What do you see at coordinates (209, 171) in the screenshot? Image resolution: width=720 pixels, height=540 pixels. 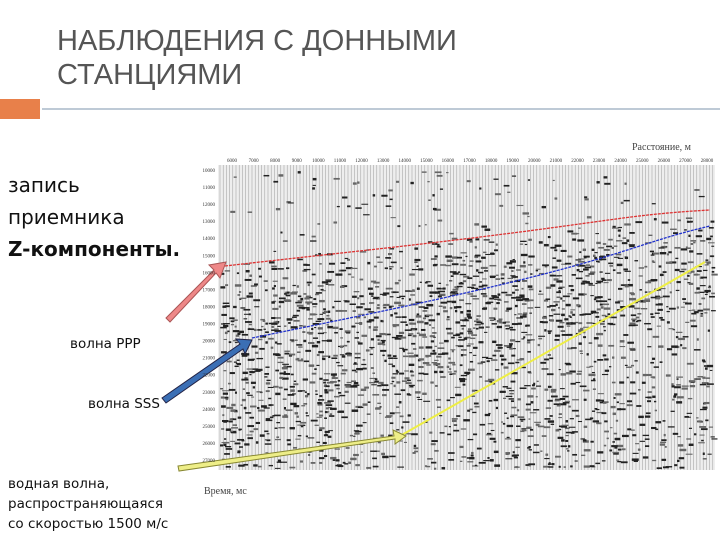 I see `left-tick-label: 10000` at bounding box center [209, 171].